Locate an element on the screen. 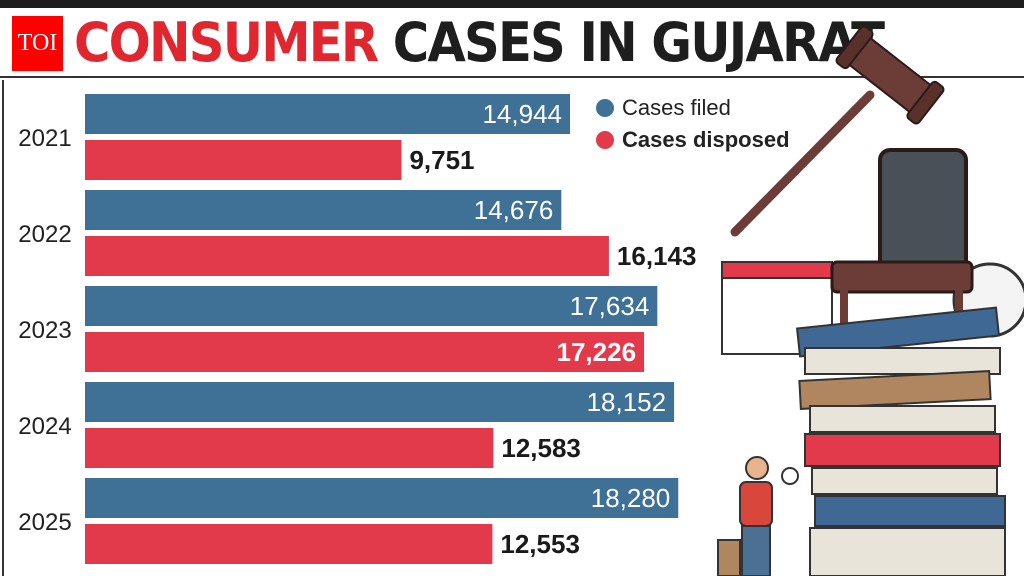  legend: Cases filed Cases disposed is located at coordinates (693, 124).